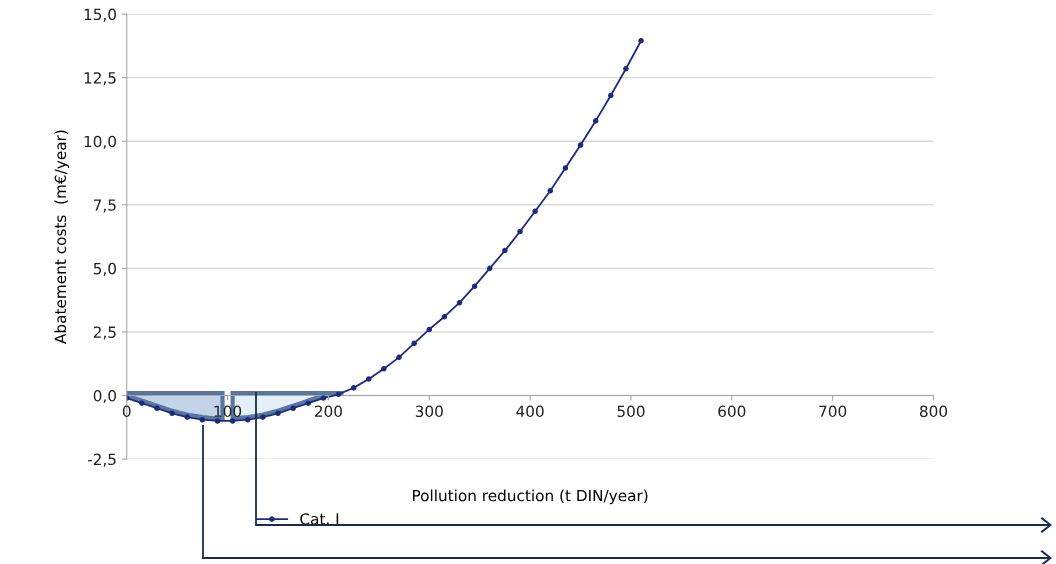 The image size is (1056, 564). What do you see at coordinates (328, 411) in the screenshot?
I see `x-tick-label: 200` at bounding box center [328, 411].